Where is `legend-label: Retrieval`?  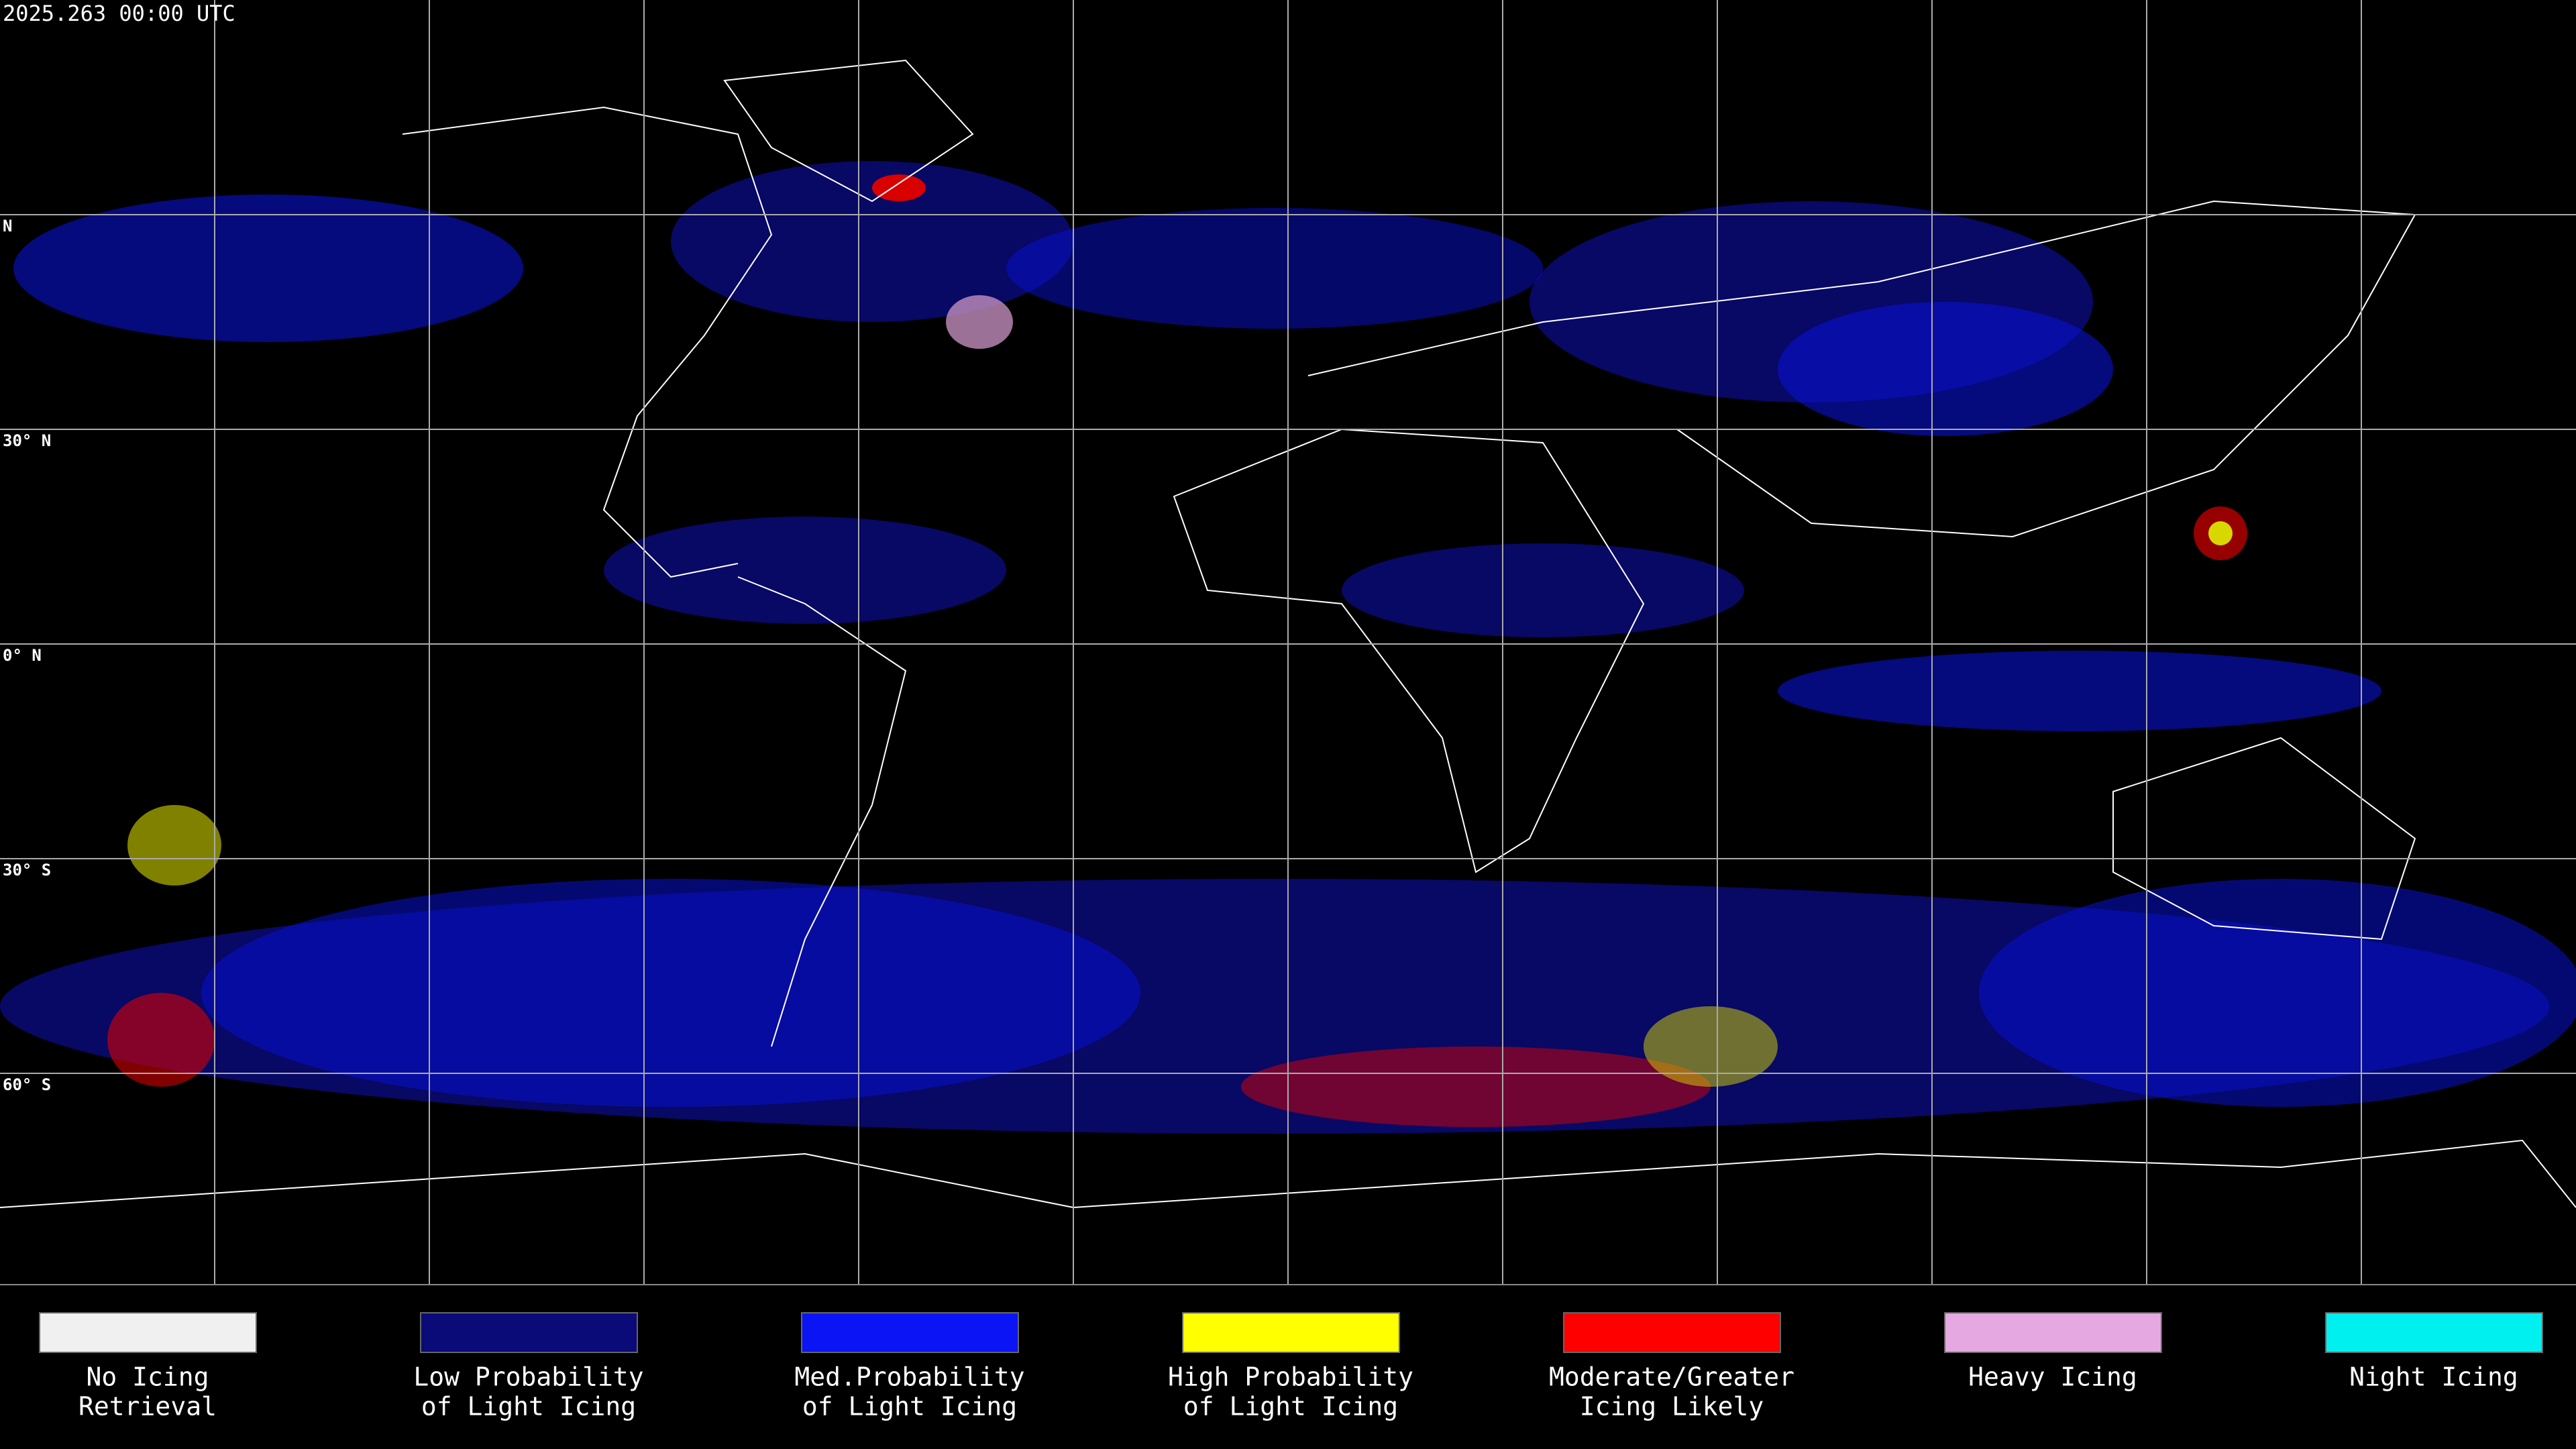 legend-label: Retrieval is located at coordinates (147, 1406).